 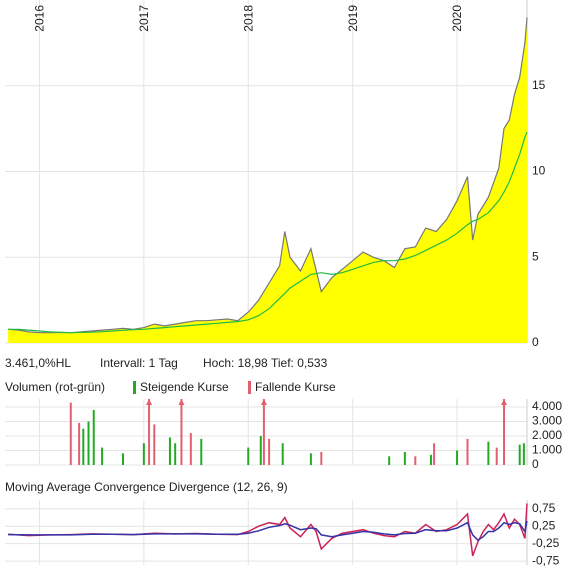 I want to click on x-tick-label: 2017, so click(x=144, y=18).